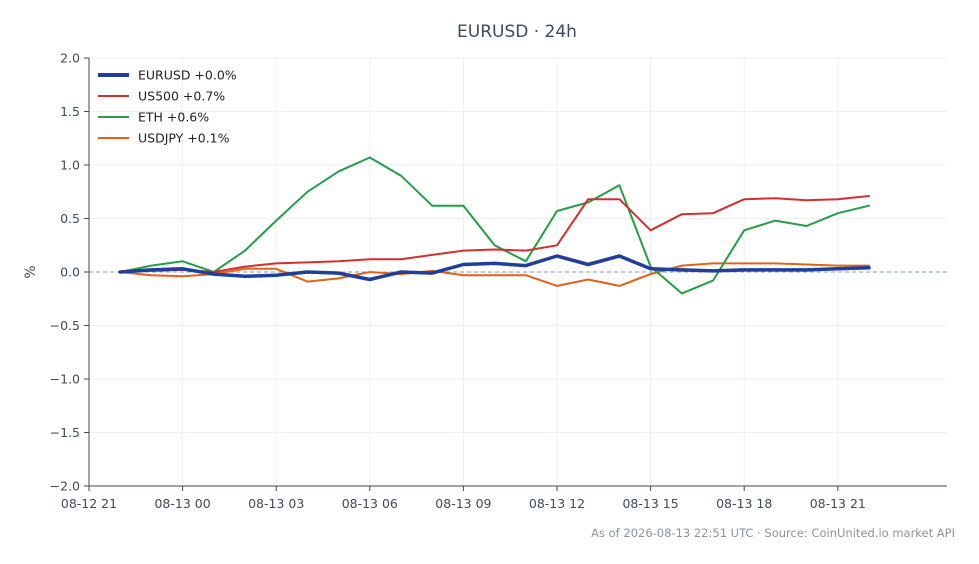 This screenshot has width=979, height=564. What do you see at coordinates (70, 218) in the screenshot?
I see `y-tick-label: 0.5` at bounding box center [70, 218].